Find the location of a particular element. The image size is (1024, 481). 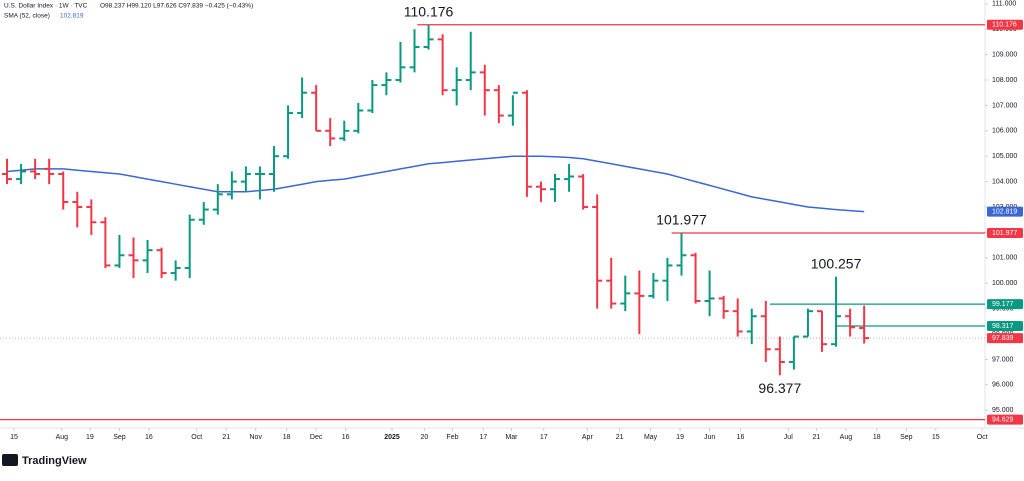

x-tick-label: Jul is located at coordinates (788, 437).